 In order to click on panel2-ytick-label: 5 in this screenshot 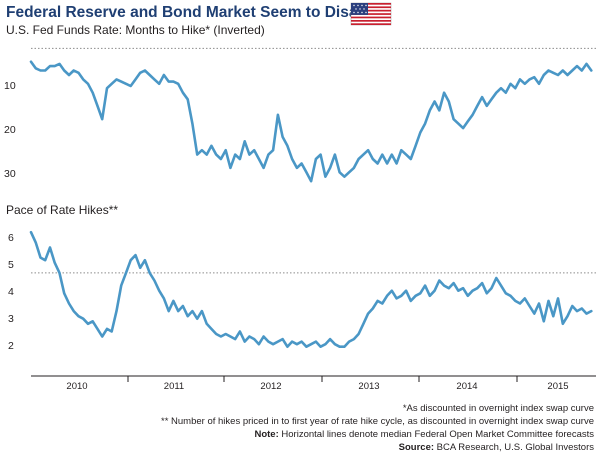, I will do `click(11, 265)`.